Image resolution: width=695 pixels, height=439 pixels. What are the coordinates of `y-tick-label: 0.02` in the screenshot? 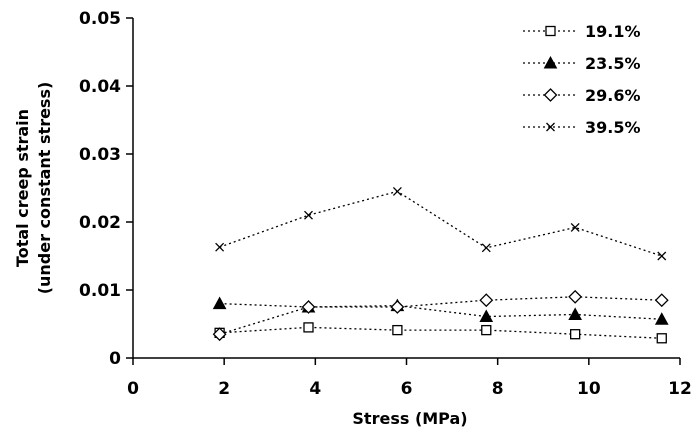 It's located at (100, 223).